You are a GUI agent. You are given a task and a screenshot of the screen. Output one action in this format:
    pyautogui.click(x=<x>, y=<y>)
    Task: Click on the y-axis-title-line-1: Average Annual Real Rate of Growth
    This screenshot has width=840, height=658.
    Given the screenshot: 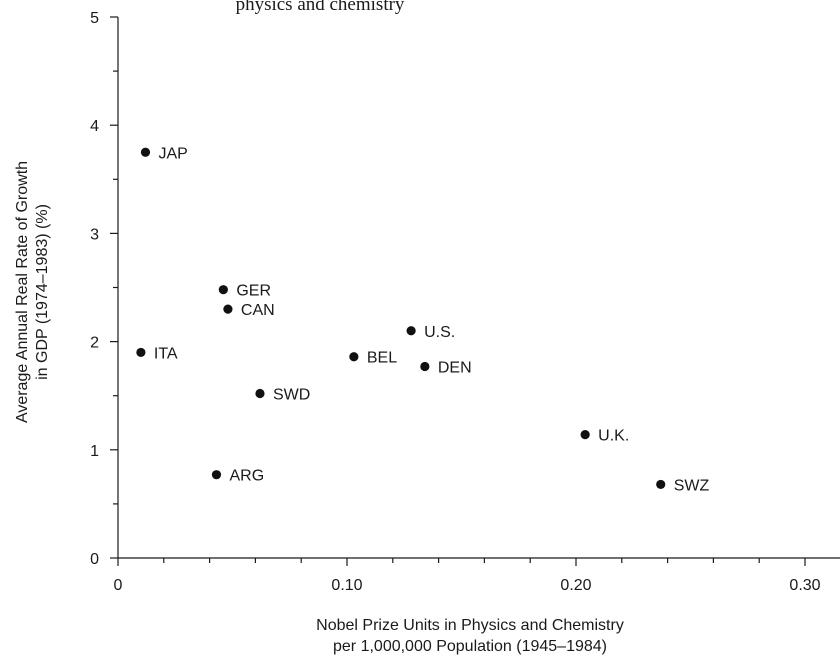 What is the action you would take?
    pyautogui.click(x=22, y=292)
    